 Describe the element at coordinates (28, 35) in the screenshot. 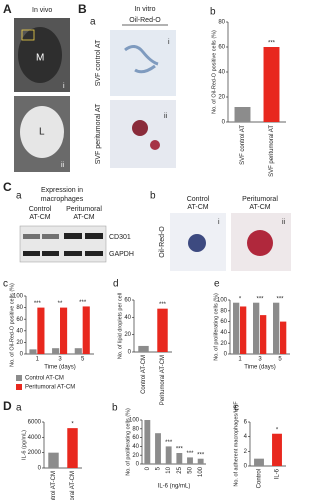

I see `inset-box` at that location.